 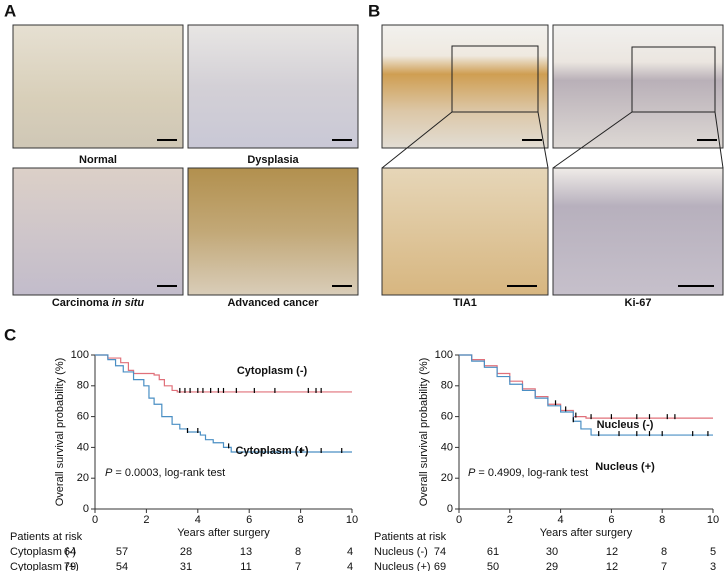 What do you see at coordinates (44, 566) in the screenshot?
I see `risk-row-name: Cytoplasm (+)` at bounding box center [44, 566].